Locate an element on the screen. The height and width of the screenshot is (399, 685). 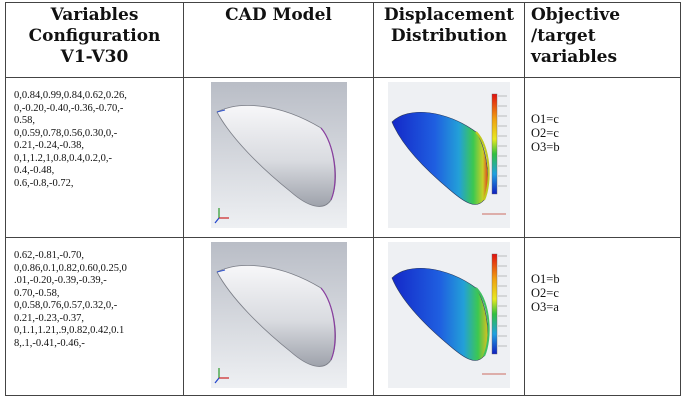
objective-o3: O3=b is located at coordinates (545, 147).